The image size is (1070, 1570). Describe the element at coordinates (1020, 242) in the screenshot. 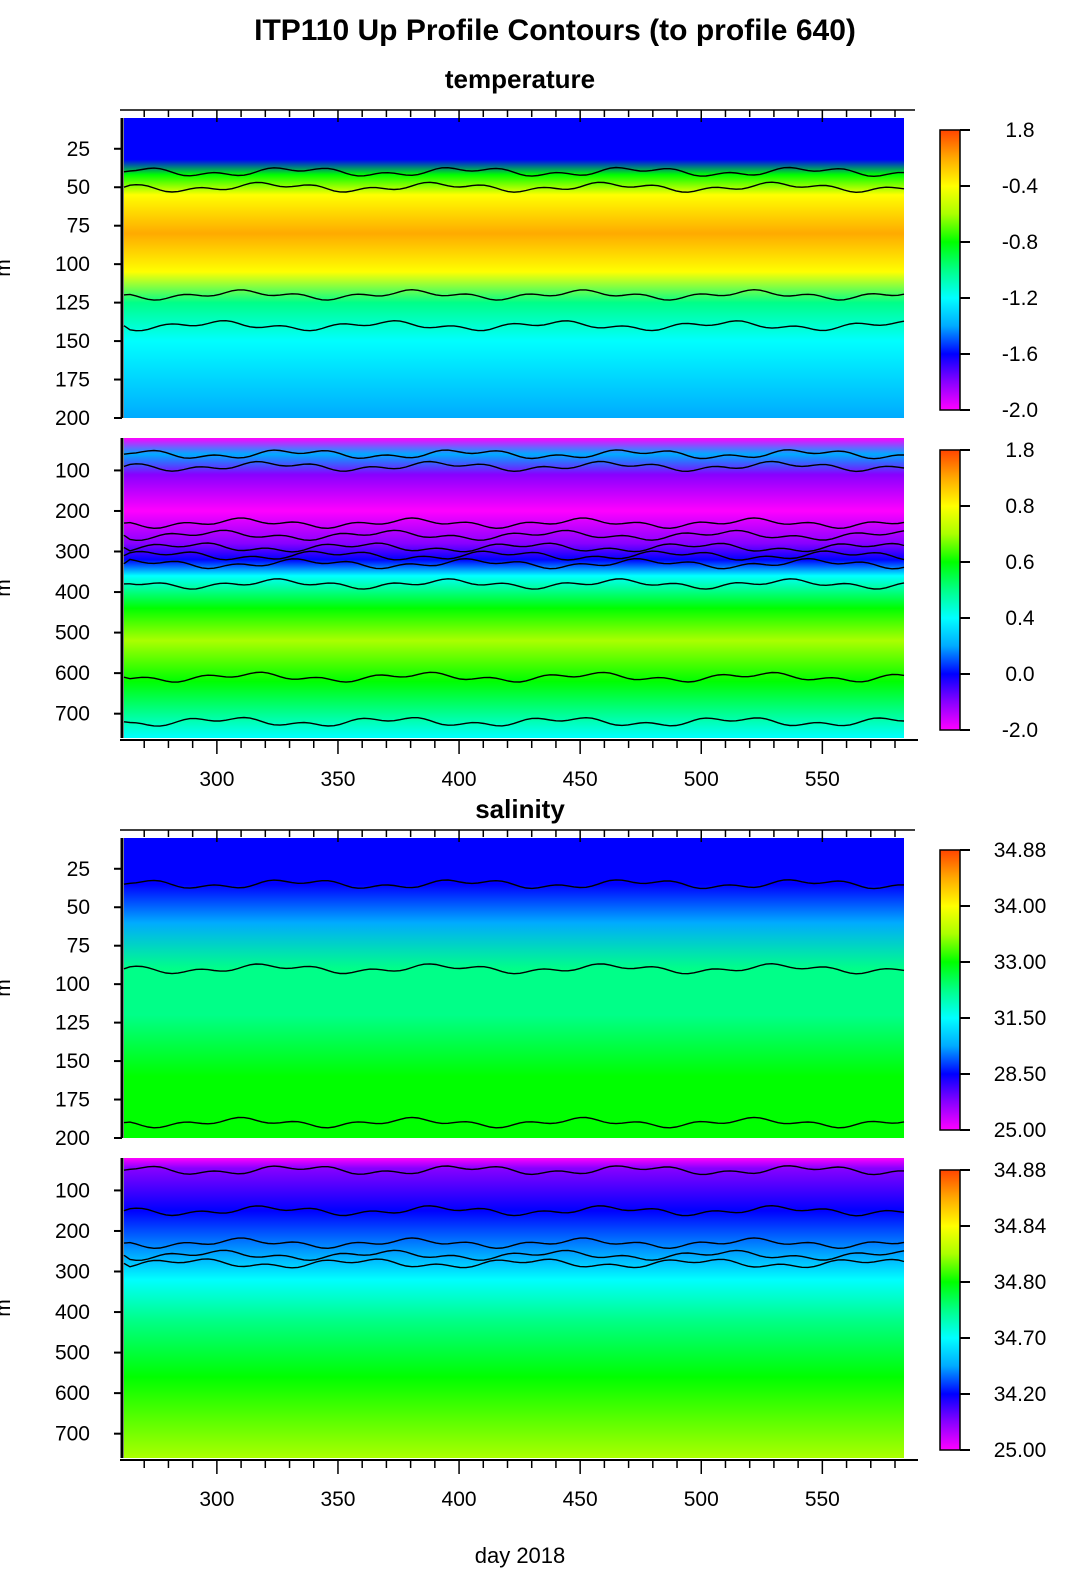

I see `colorbar-tick-label: -0.8` at that location.